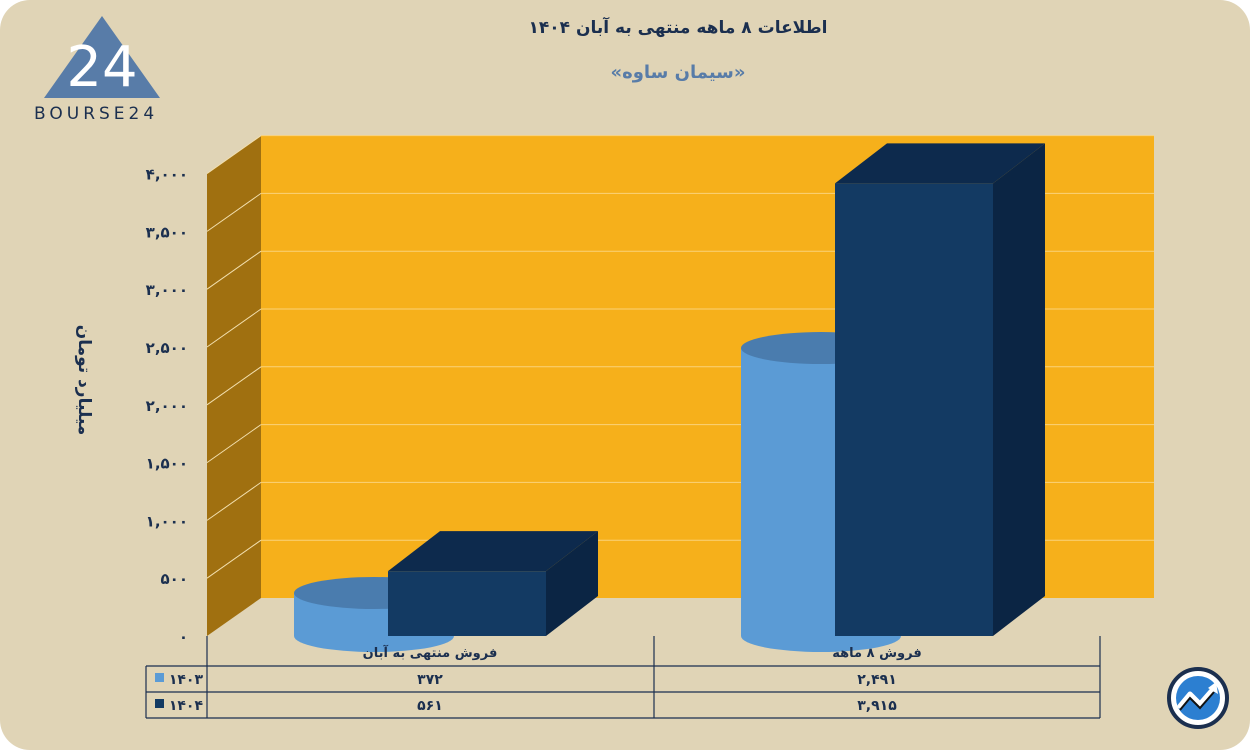 Image resolution: width=1250 pixels, height=750 pixels. What do you see at coordinates (430, 706) in the screenshot?
I see `data-label: ۵۶۱` at bounding box center [430, 706].